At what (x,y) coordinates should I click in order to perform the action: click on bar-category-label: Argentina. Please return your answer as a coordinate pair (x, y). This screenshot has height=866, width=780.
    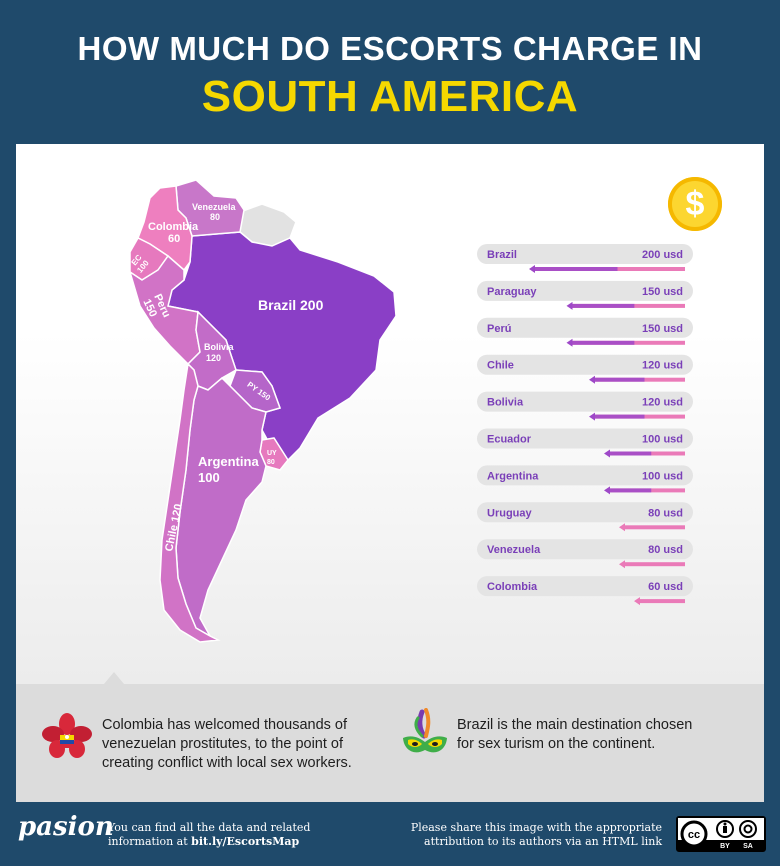
    Looking at the image, I should click on (513, 476).